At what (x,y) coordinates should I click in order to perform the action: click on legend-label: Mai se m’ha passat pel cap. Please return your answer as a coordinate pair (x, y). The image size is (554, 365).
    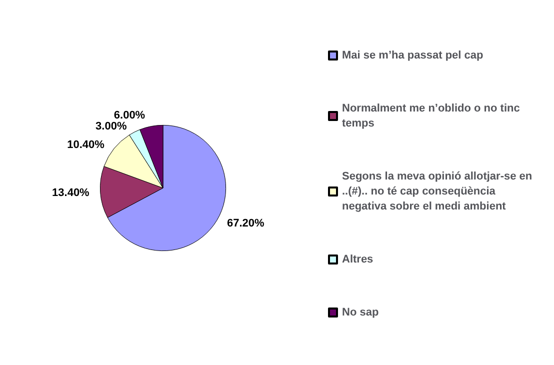
    Looking at the image, I should click on (413, 56).